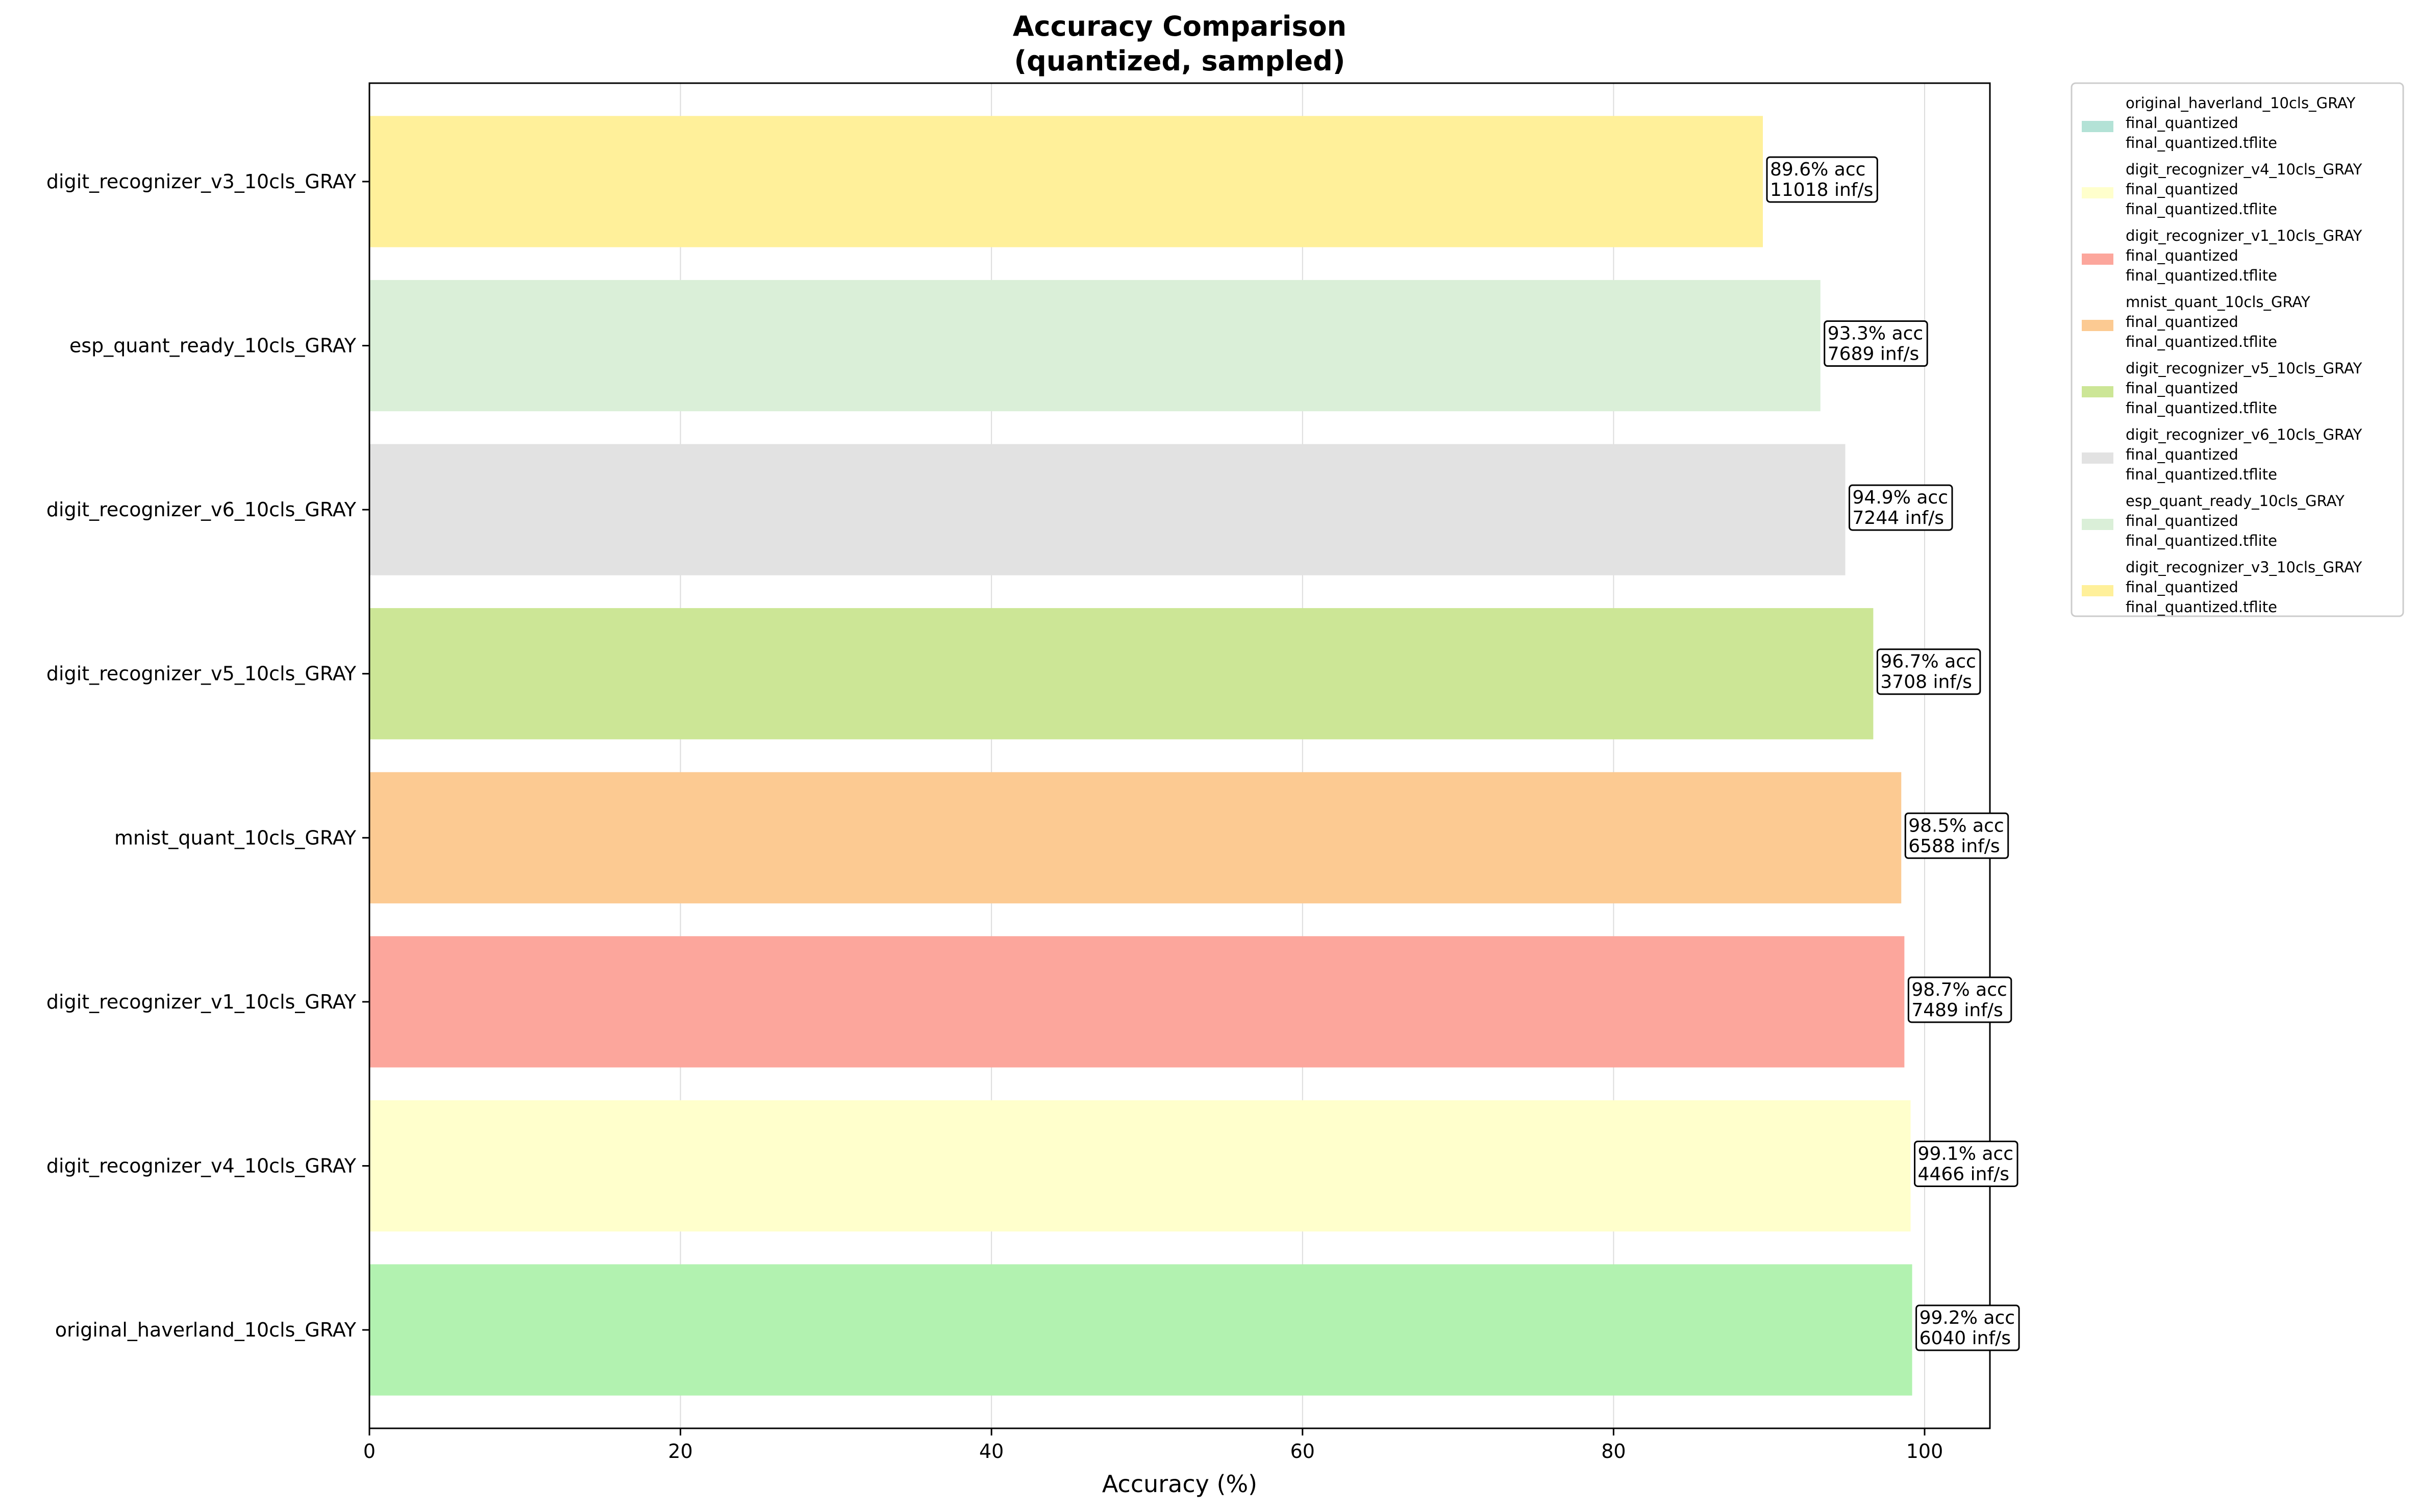 This screenshot has height=1512, width=2418. I want to click on bar-label-accuracy: 99.2% acc, so click(1967, 1317).